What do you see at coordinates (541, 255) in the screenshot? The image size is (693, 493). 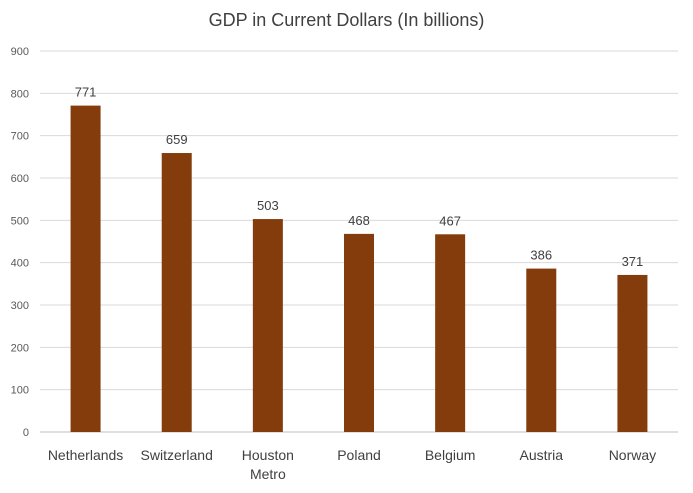 I see `data-label: 386` at bounding box center [541, 255].